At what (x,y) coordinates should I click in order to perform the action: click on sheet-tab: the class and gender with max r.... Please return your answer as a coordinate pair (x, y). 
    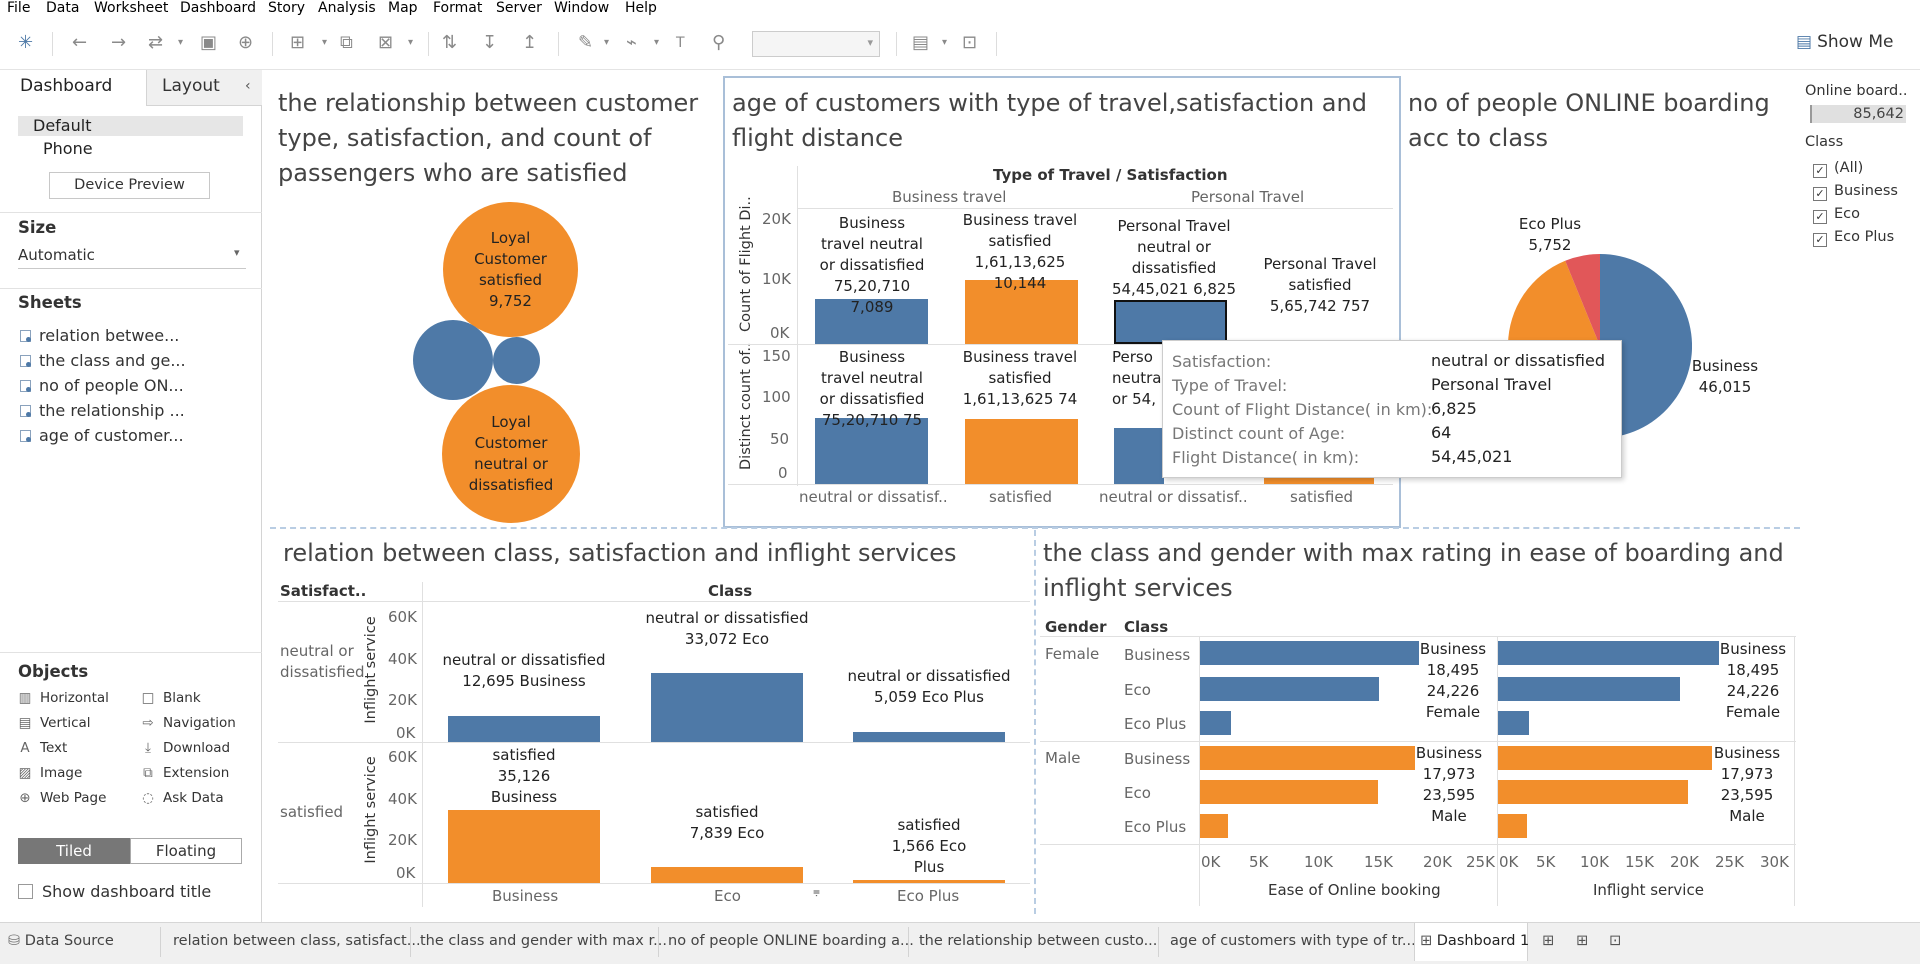
    Looking at the image, I should click on (543, 941).